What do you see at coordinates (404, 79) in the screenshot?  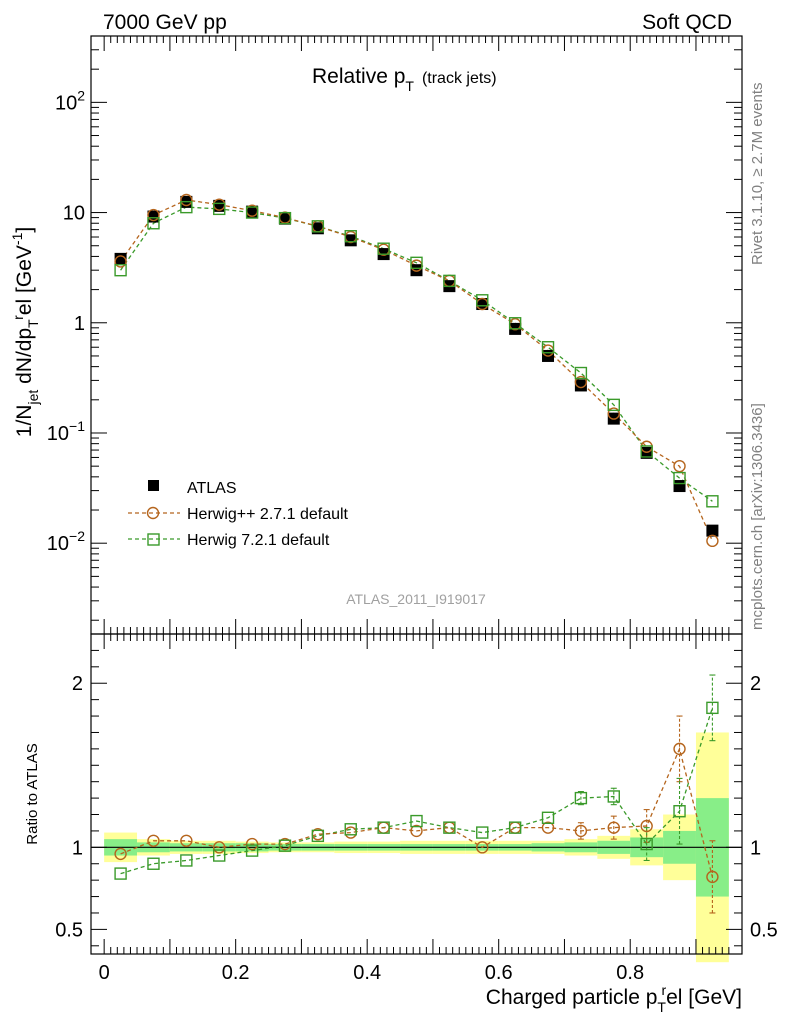 I see `main-title: Relative pT (track jets)` at bounding box center [404, 79].